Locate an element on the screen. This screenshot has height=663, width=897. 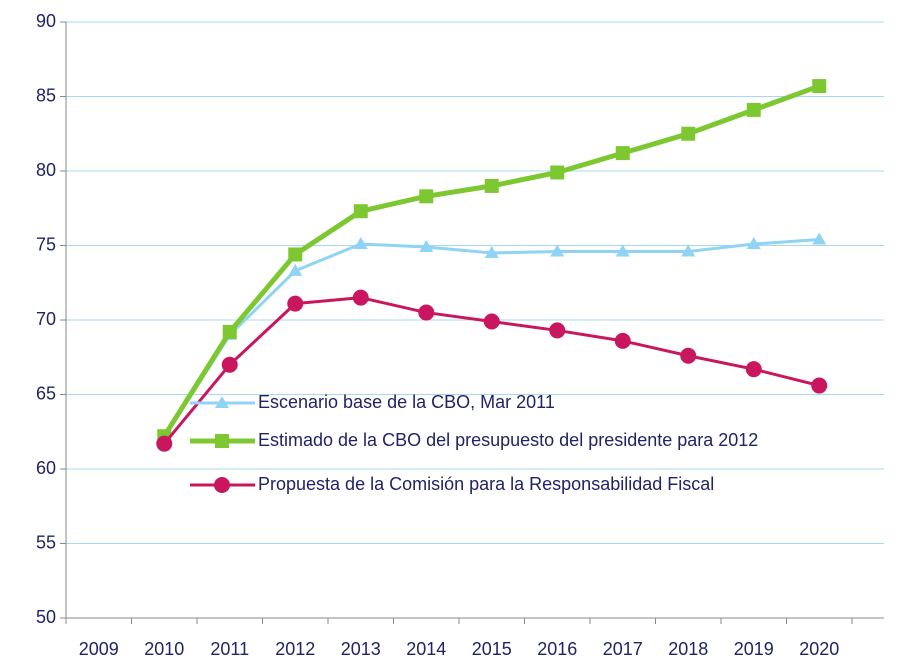
y-tick-label: 65 is located at coordinates (46, 393).